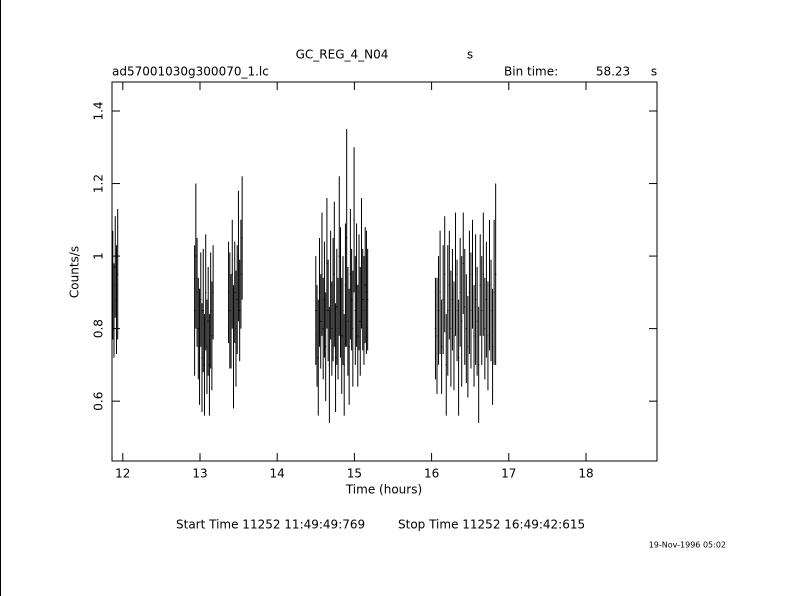  Describe the element at coordinates (470, 55) in the screenshot. I see `title-unit: s` at that location.